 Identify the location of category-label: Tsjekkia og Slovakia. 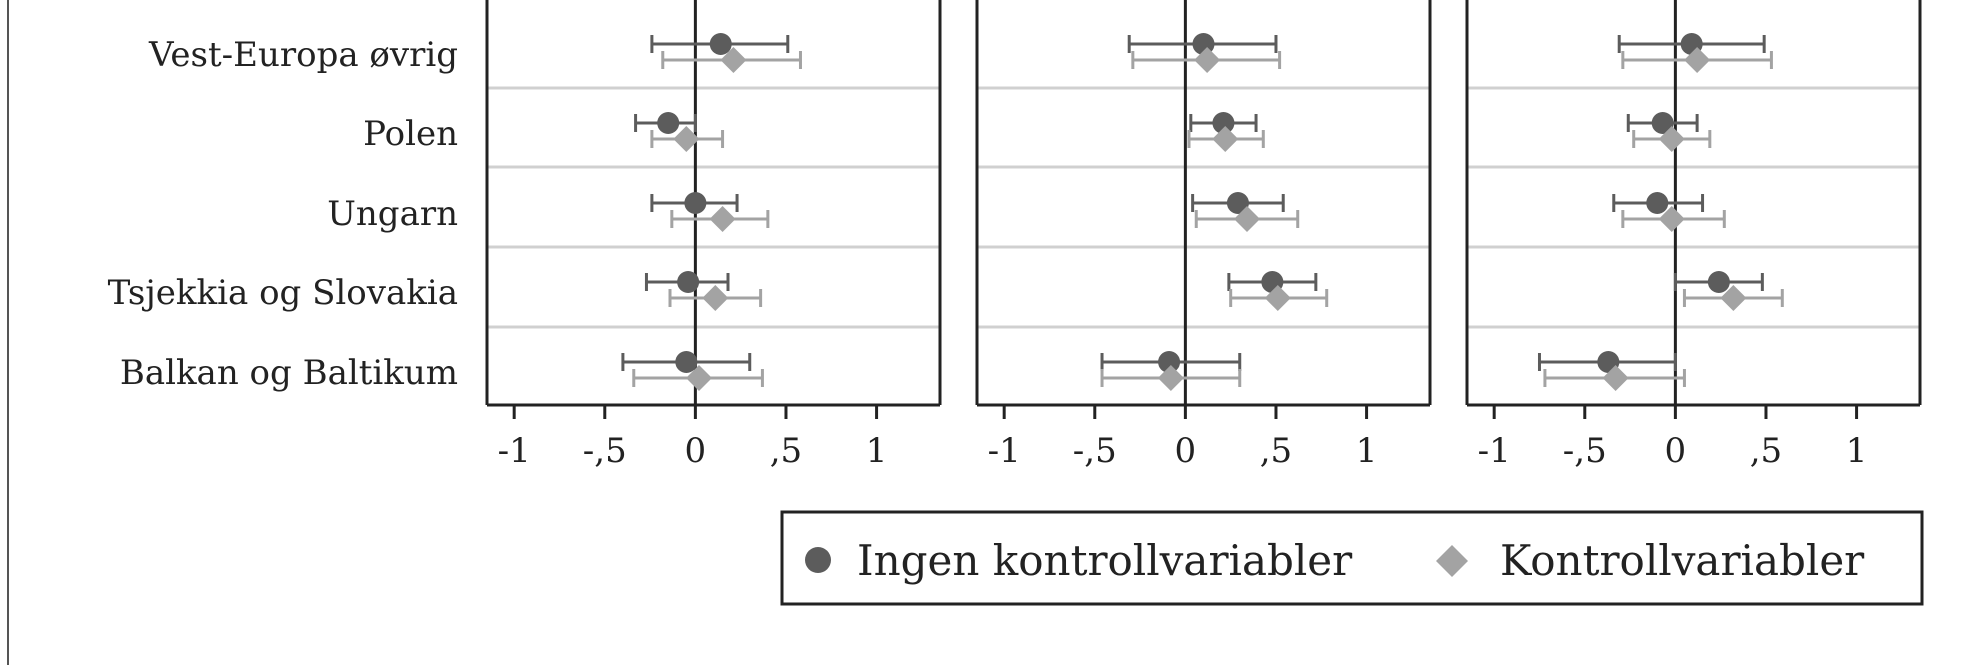
(283, 293).